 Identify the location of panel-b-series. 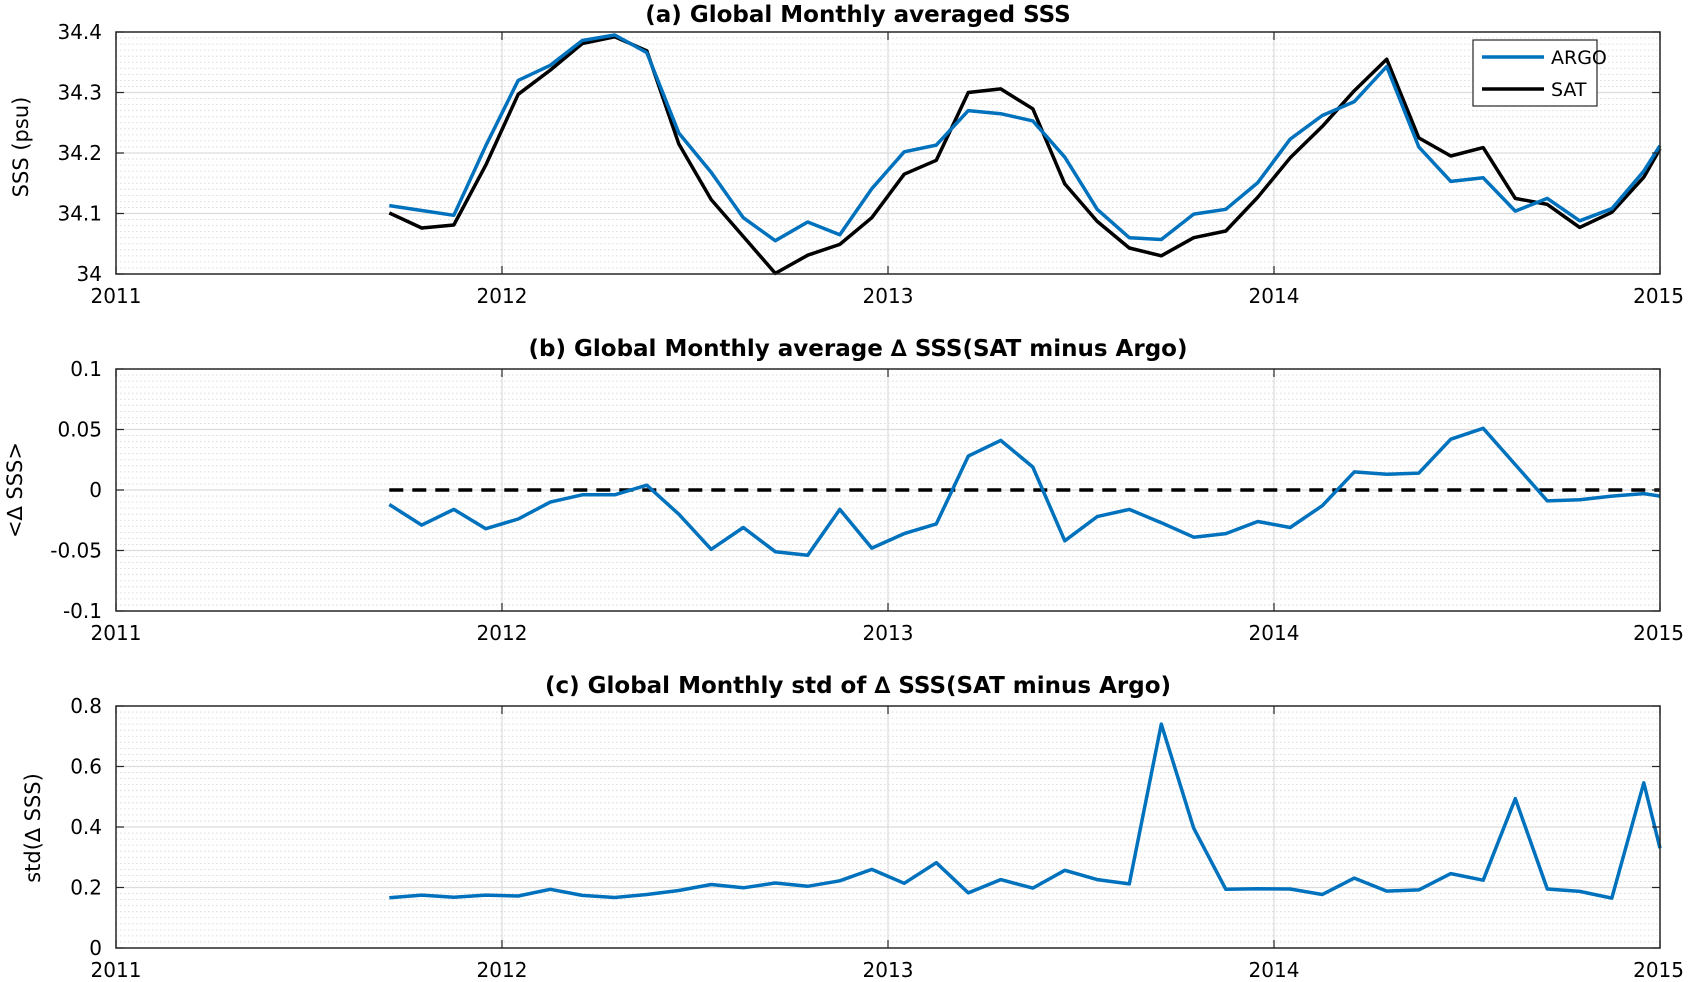
(1024, 492).